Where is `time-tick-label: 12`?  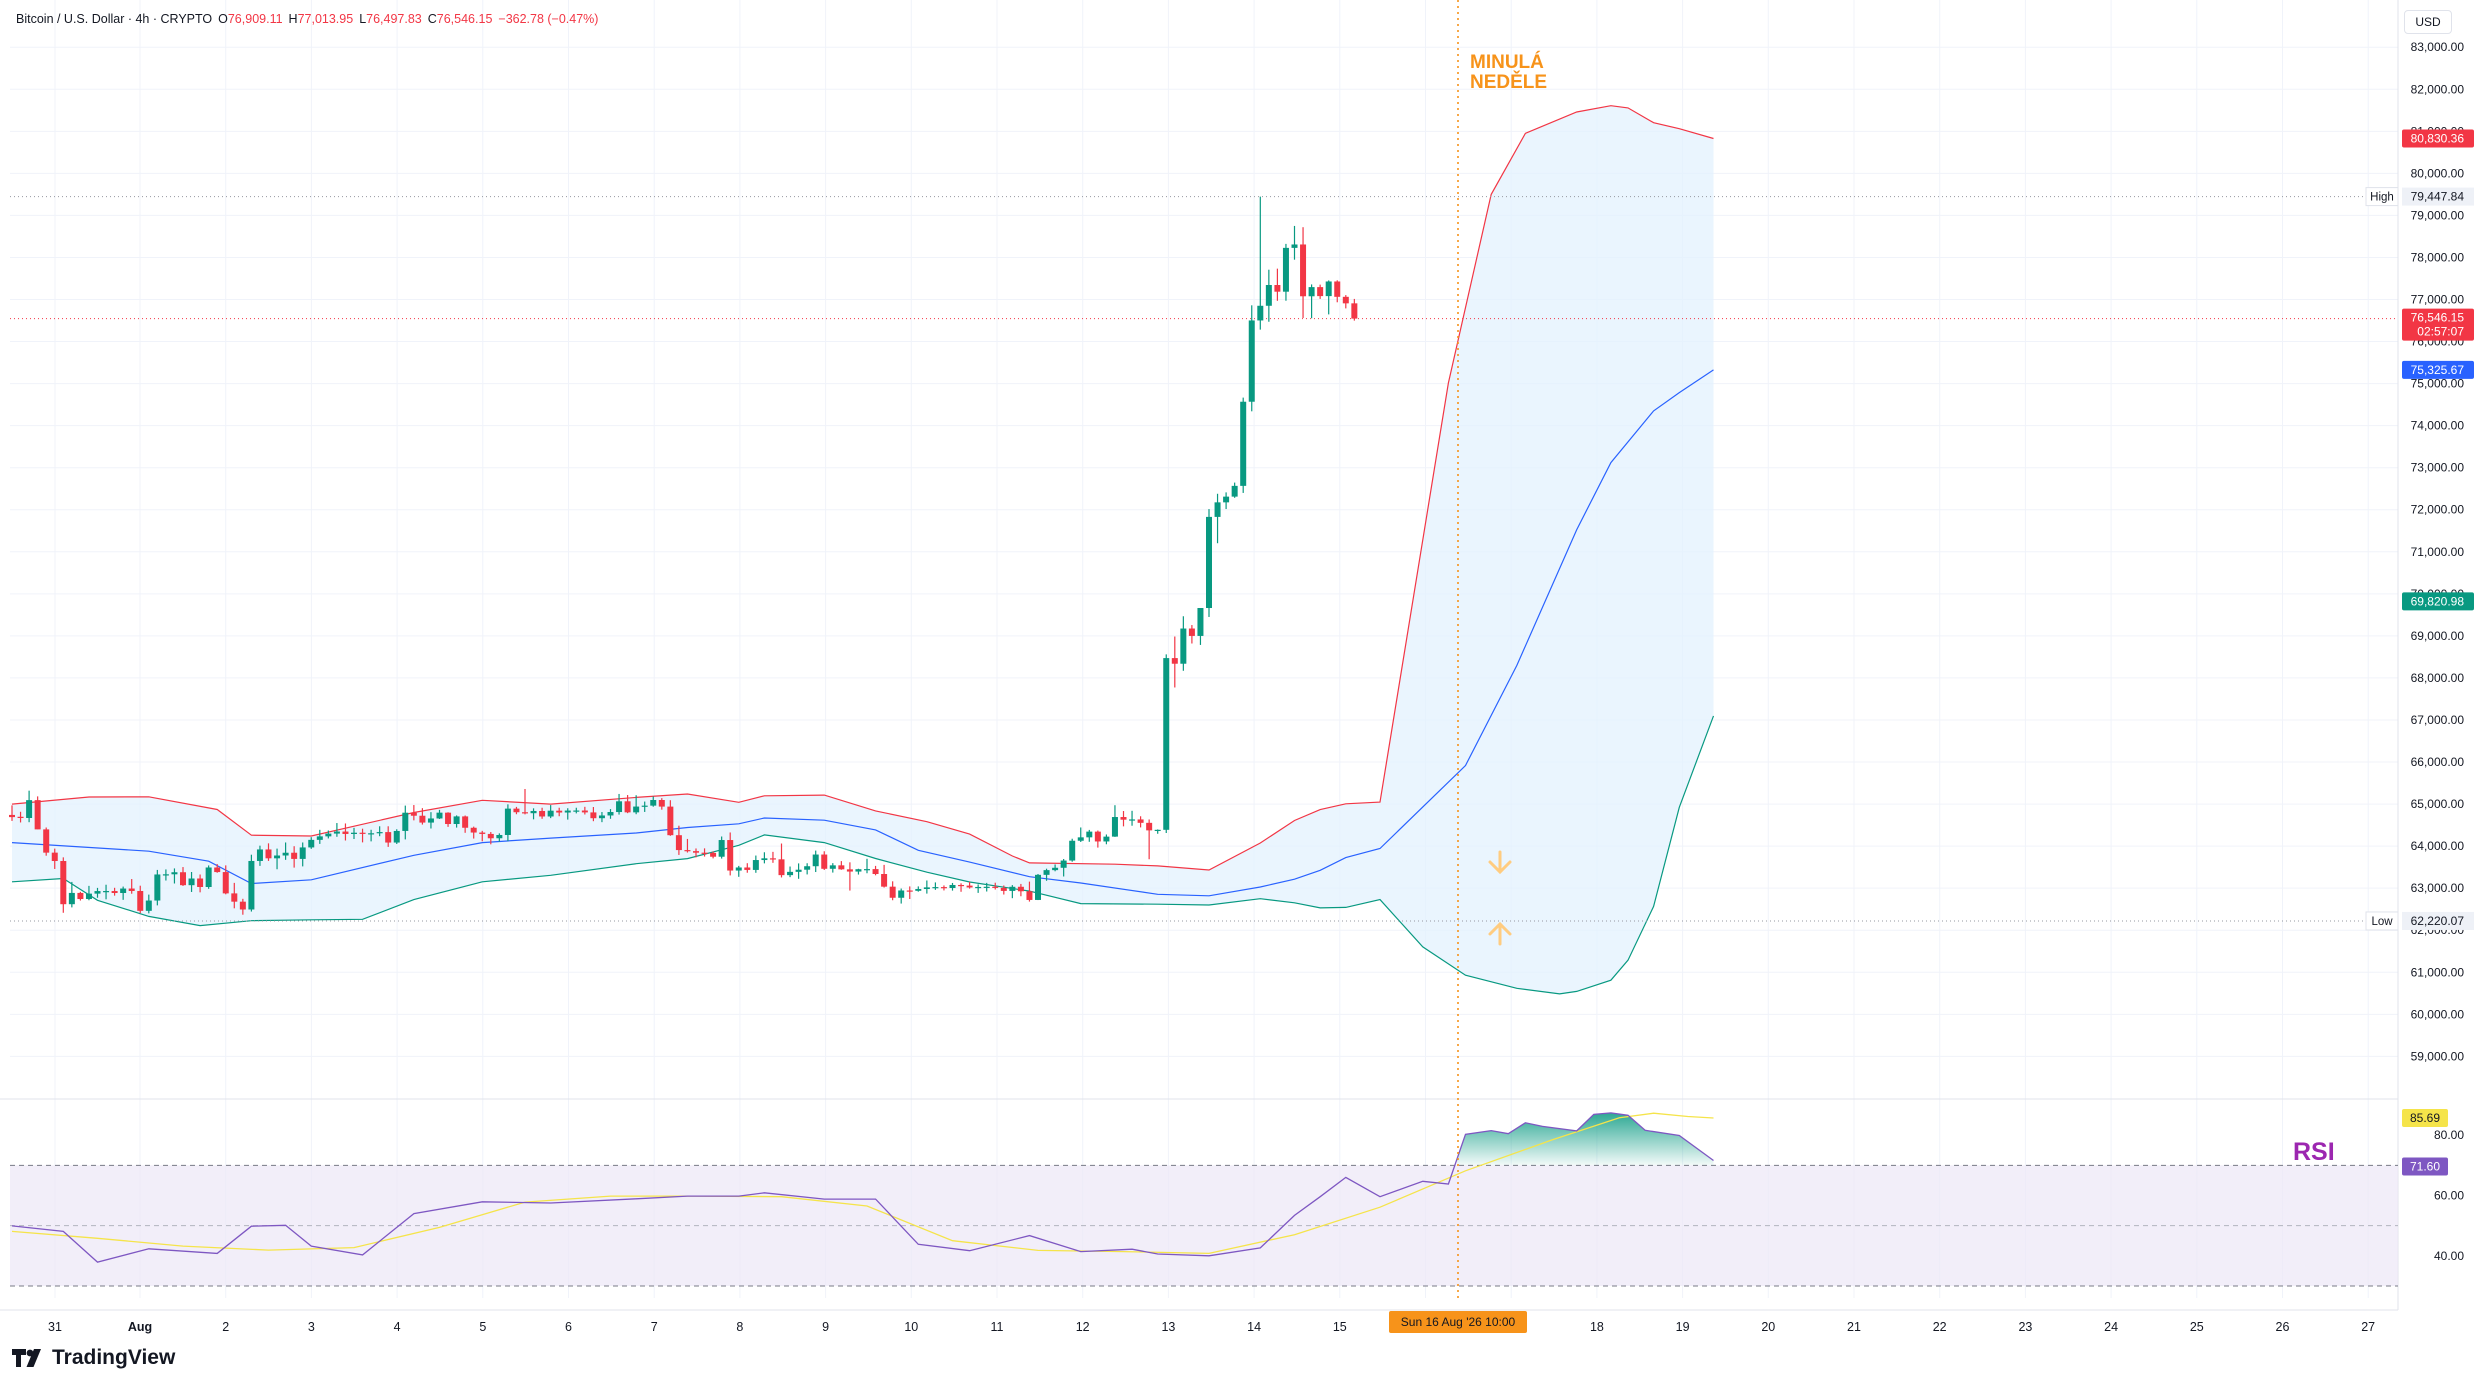
time-tick-label: 12 is located at coordinates (1083, 1327).